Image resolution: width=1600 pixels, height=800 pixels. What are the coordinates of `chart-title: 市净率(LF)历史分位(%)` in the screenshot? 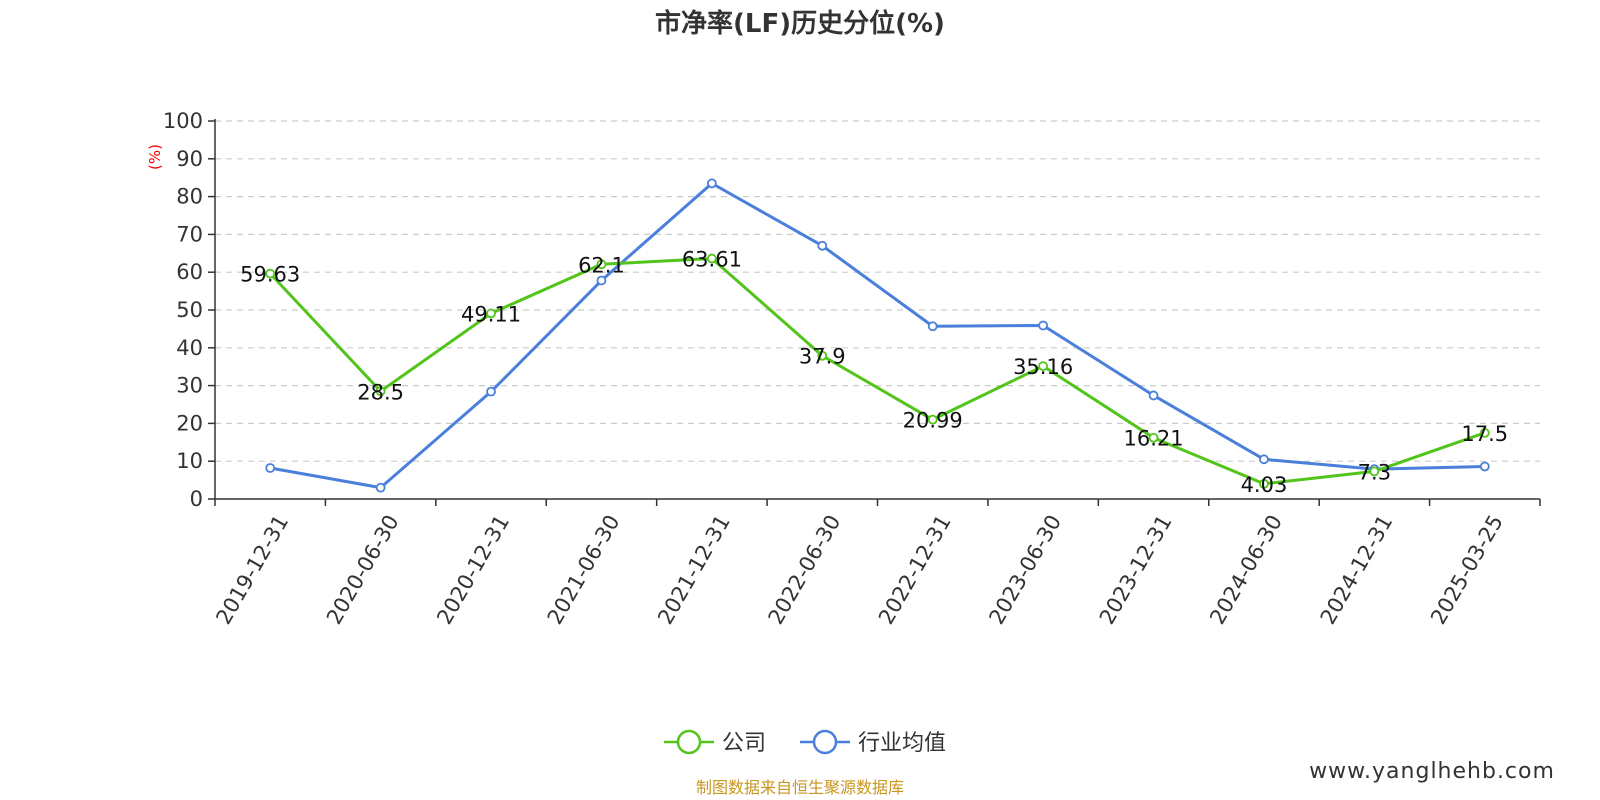 It's located at (800, 23).